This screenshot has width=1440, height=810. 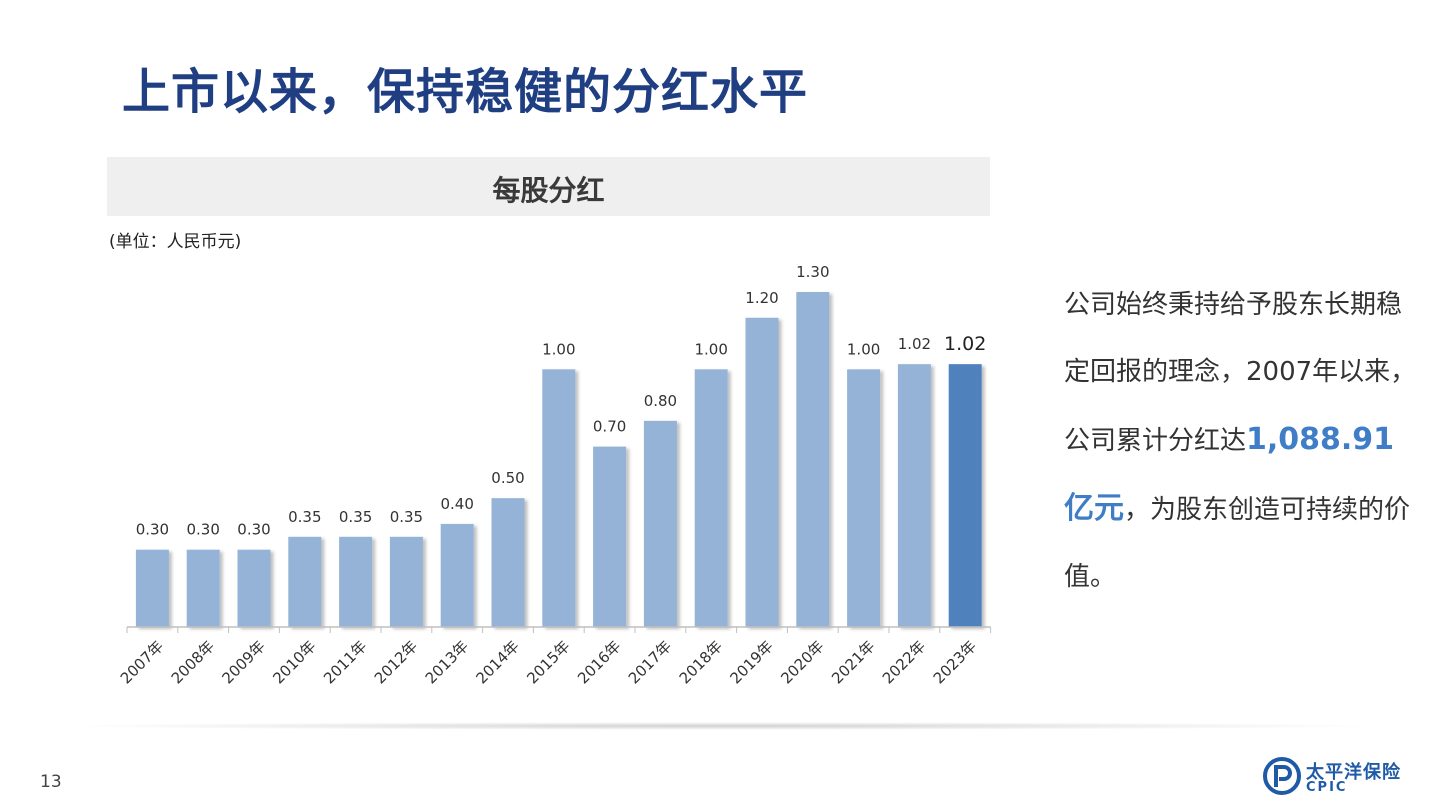 I want to click on value-label: 1.20, so click(x=761, y=298).